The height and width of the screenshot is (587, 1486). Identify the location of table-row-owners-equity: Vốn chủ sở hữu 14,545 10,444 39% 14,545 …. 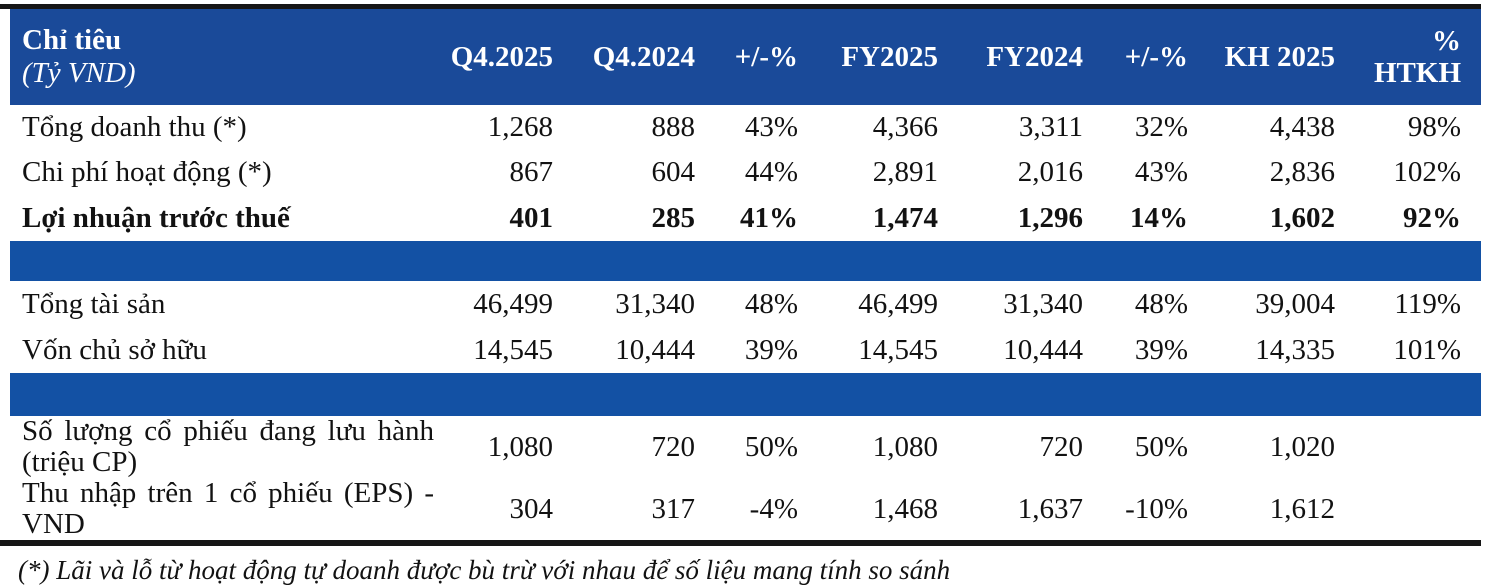
(745, 350).